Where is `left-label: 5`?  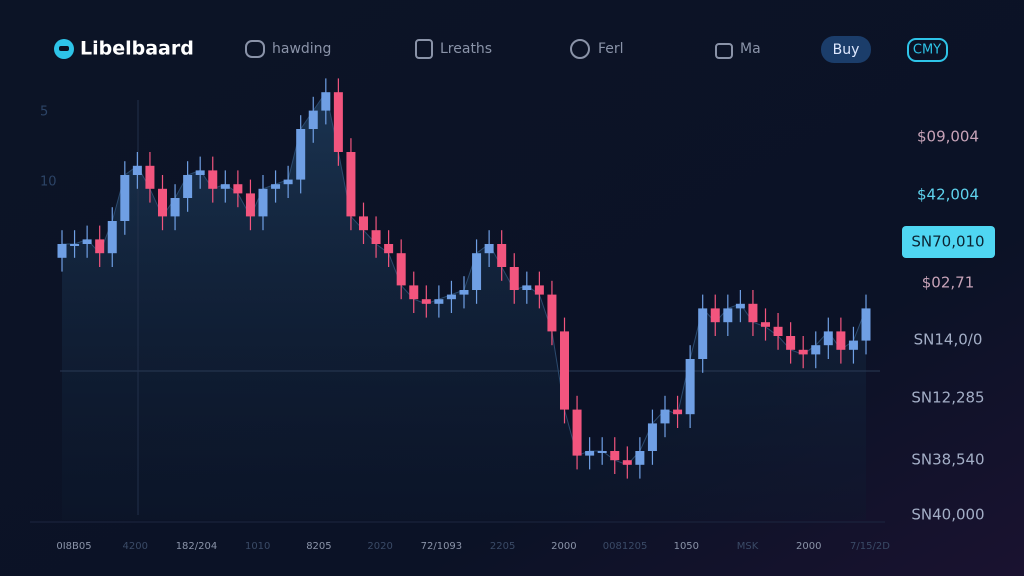
left-label: 5 is located at coordinates (44, 112).